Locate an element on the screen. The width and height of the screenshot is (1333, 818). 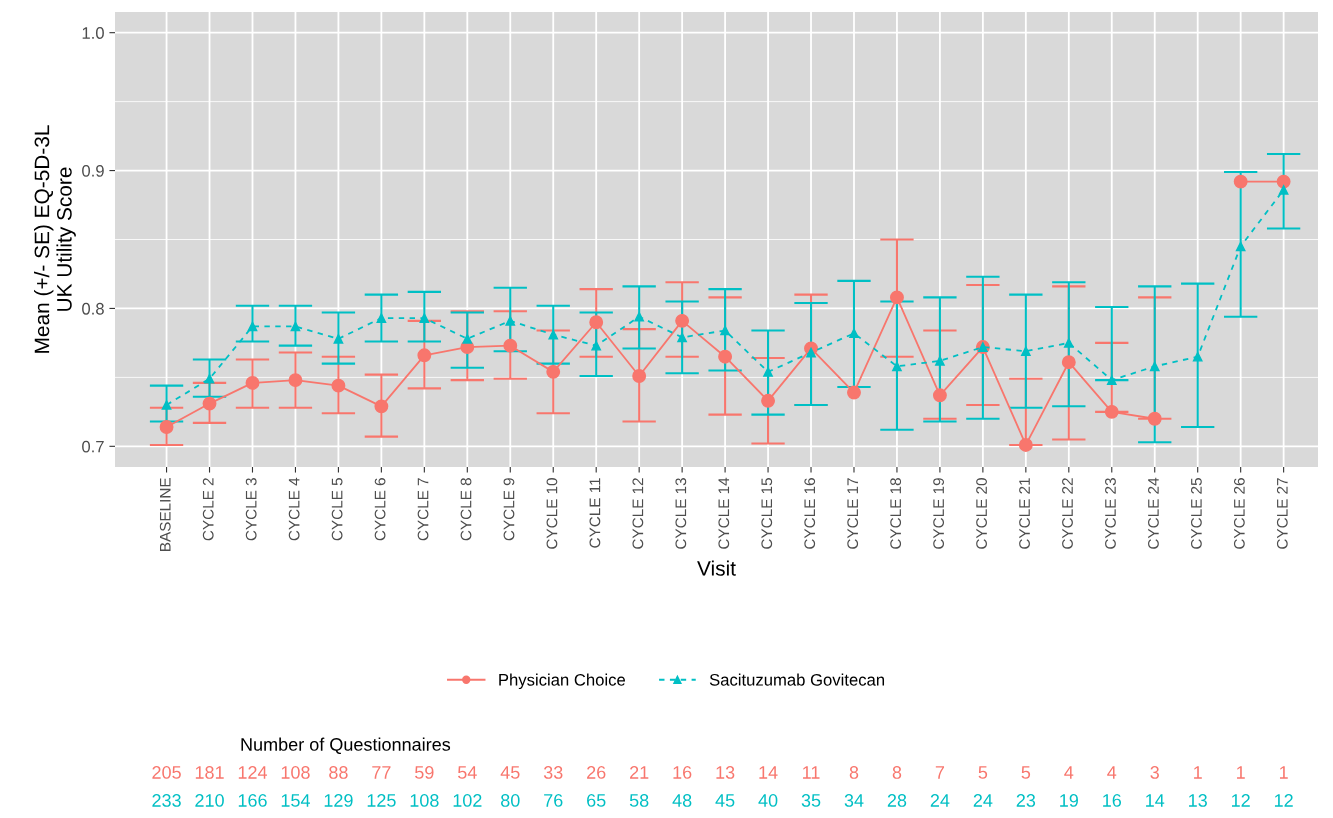
x-tick-label: CYCLE 5 is located at coordinates (337, 509).